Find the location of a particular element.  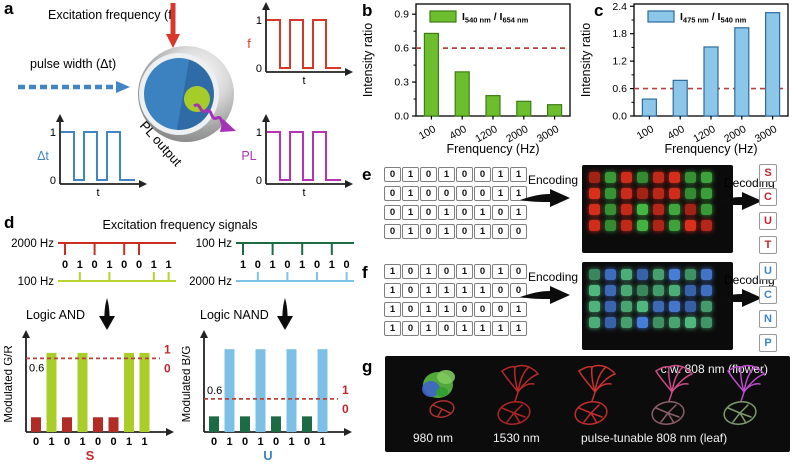

svg-text: 100 is located at coordinates (427, 132).